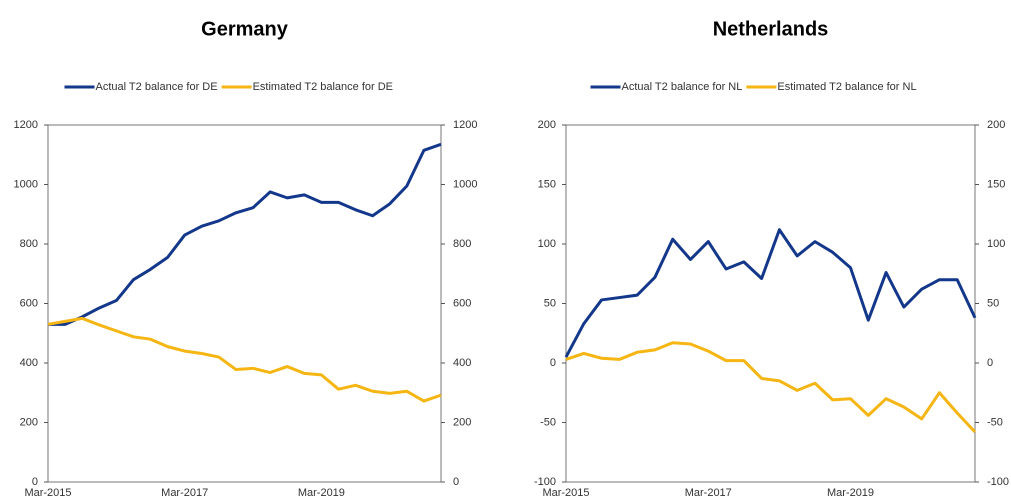  Describe the element at coordinates (26, 125) in the screenshot. I see `y-tick-label: 1200` at that location.